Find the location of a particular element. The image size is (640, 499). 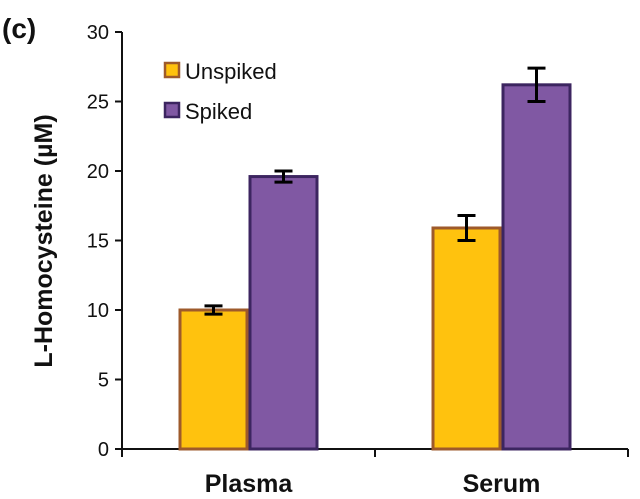

legend-swatch-spiked is located at coordinates (172, 110).